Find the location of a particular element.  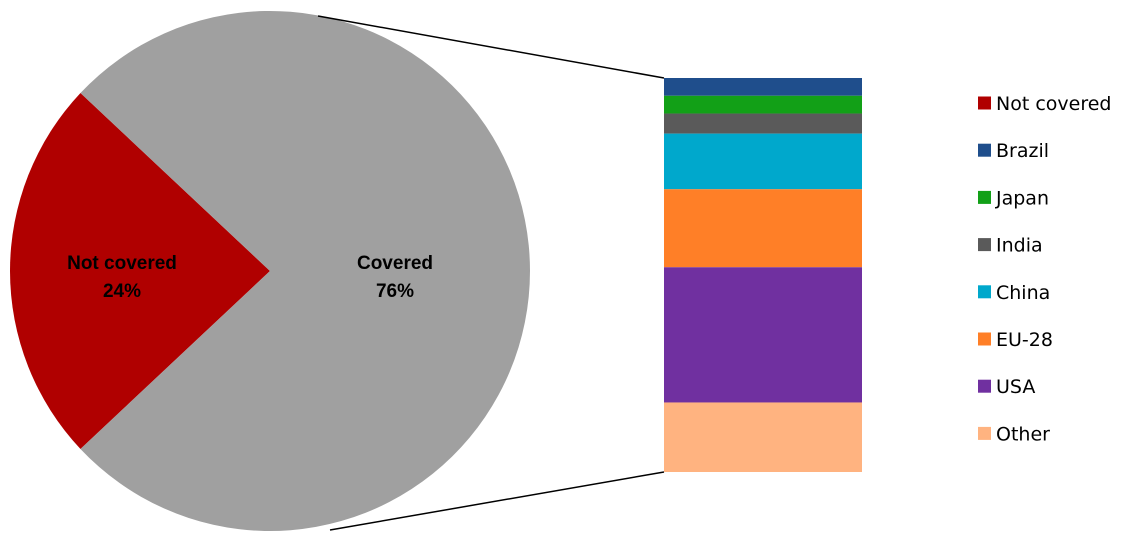

legend-label-brazil: Brazil is located at coordinates (1022, 151).